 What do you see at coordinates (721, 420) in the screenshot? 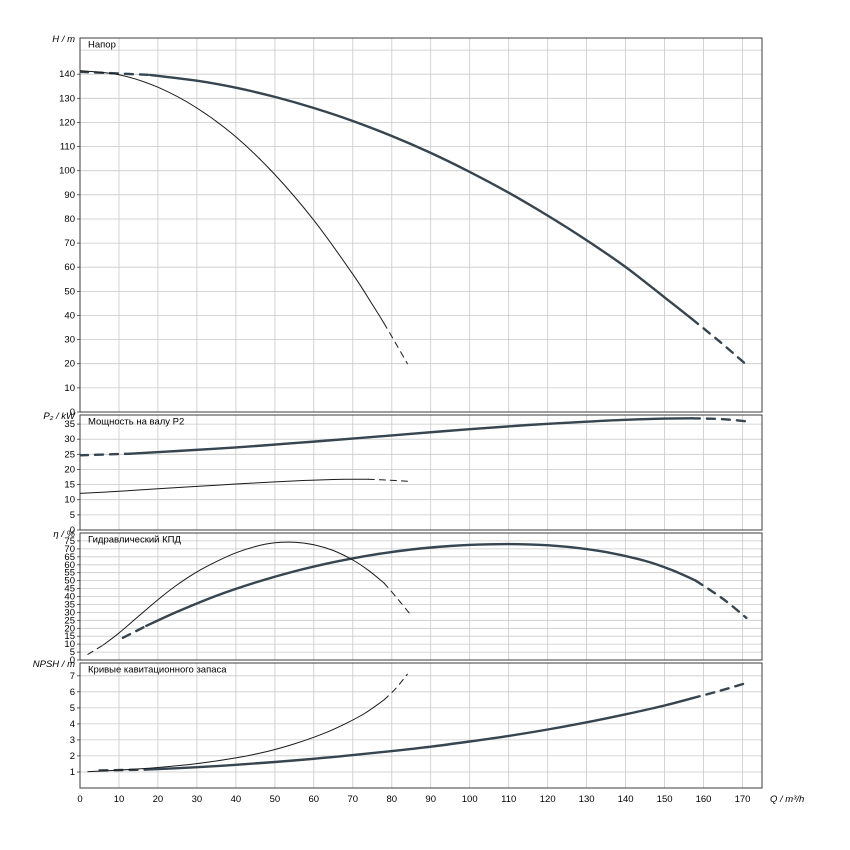
I see `power-thick-curve-dash-end` at bounding box center [721, 420].